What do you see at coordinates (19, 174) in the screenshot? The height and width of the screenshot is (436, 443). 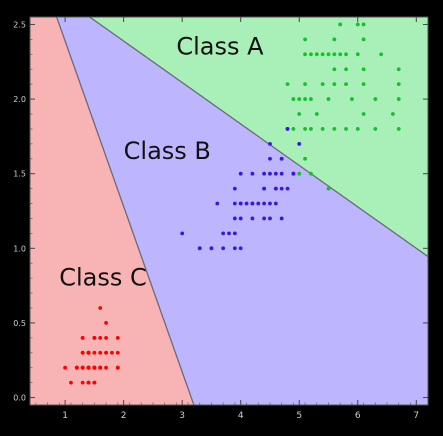 I see `y-tick-label: 1.5` at bounding box center [19, 174].